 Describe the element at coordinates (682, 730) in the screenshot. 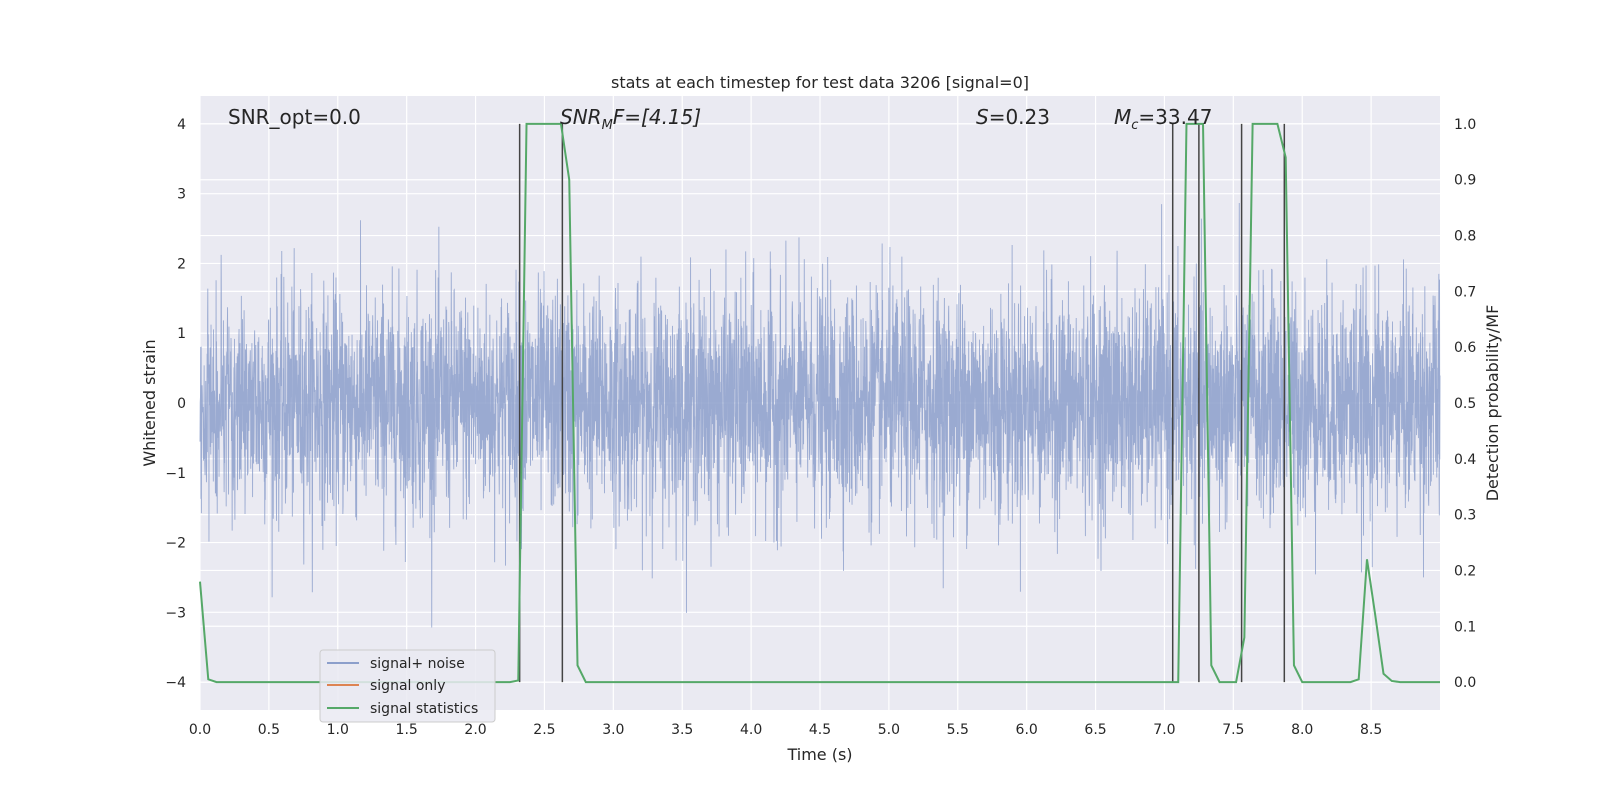

I see `x-tick-label: 3.5` at that location.